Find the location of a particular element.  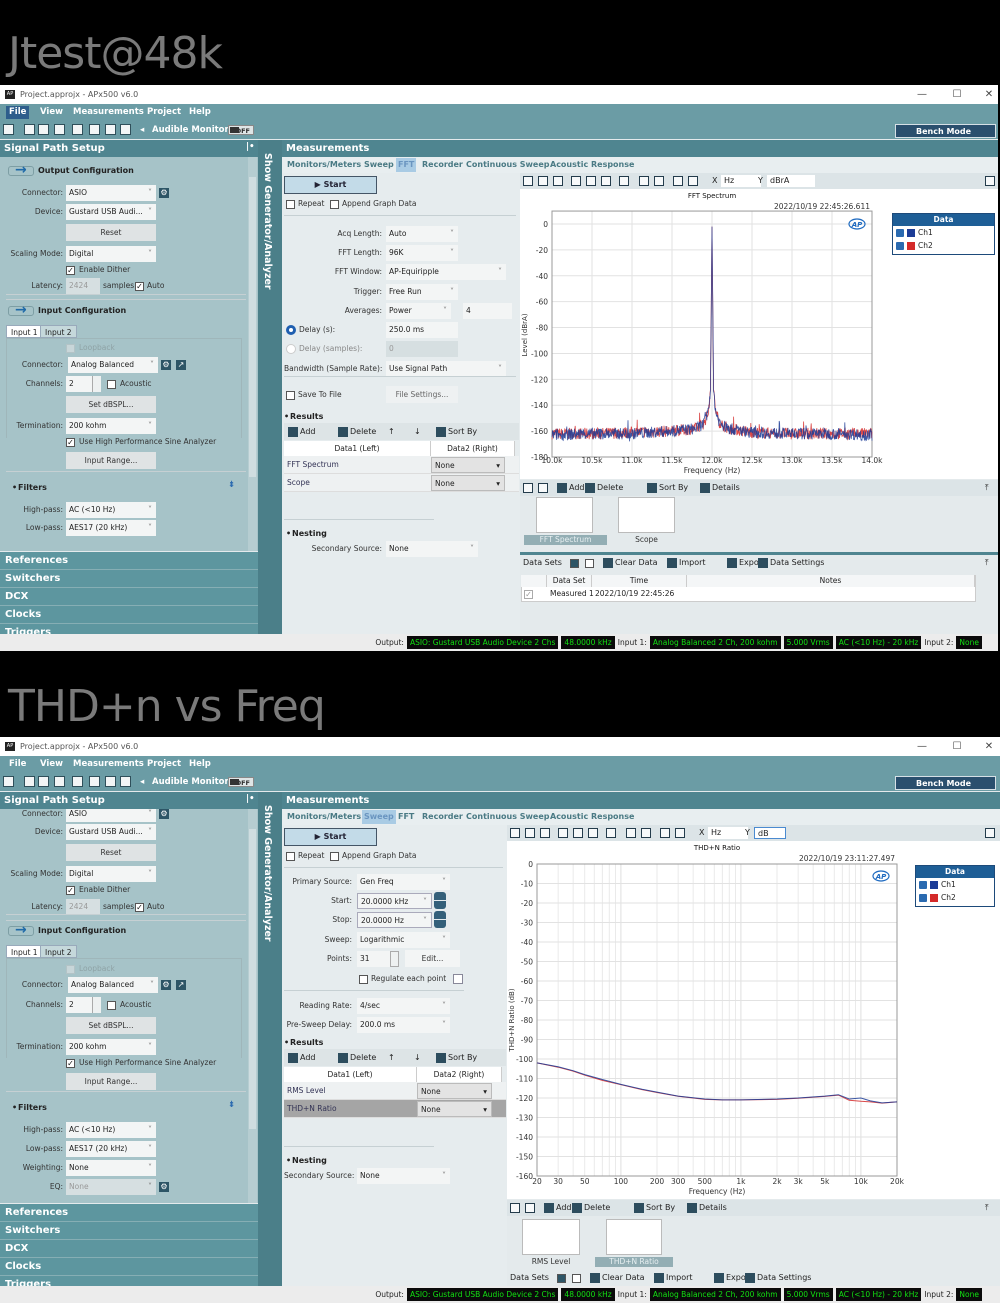

save-icon is located at coordinates (43, 129).